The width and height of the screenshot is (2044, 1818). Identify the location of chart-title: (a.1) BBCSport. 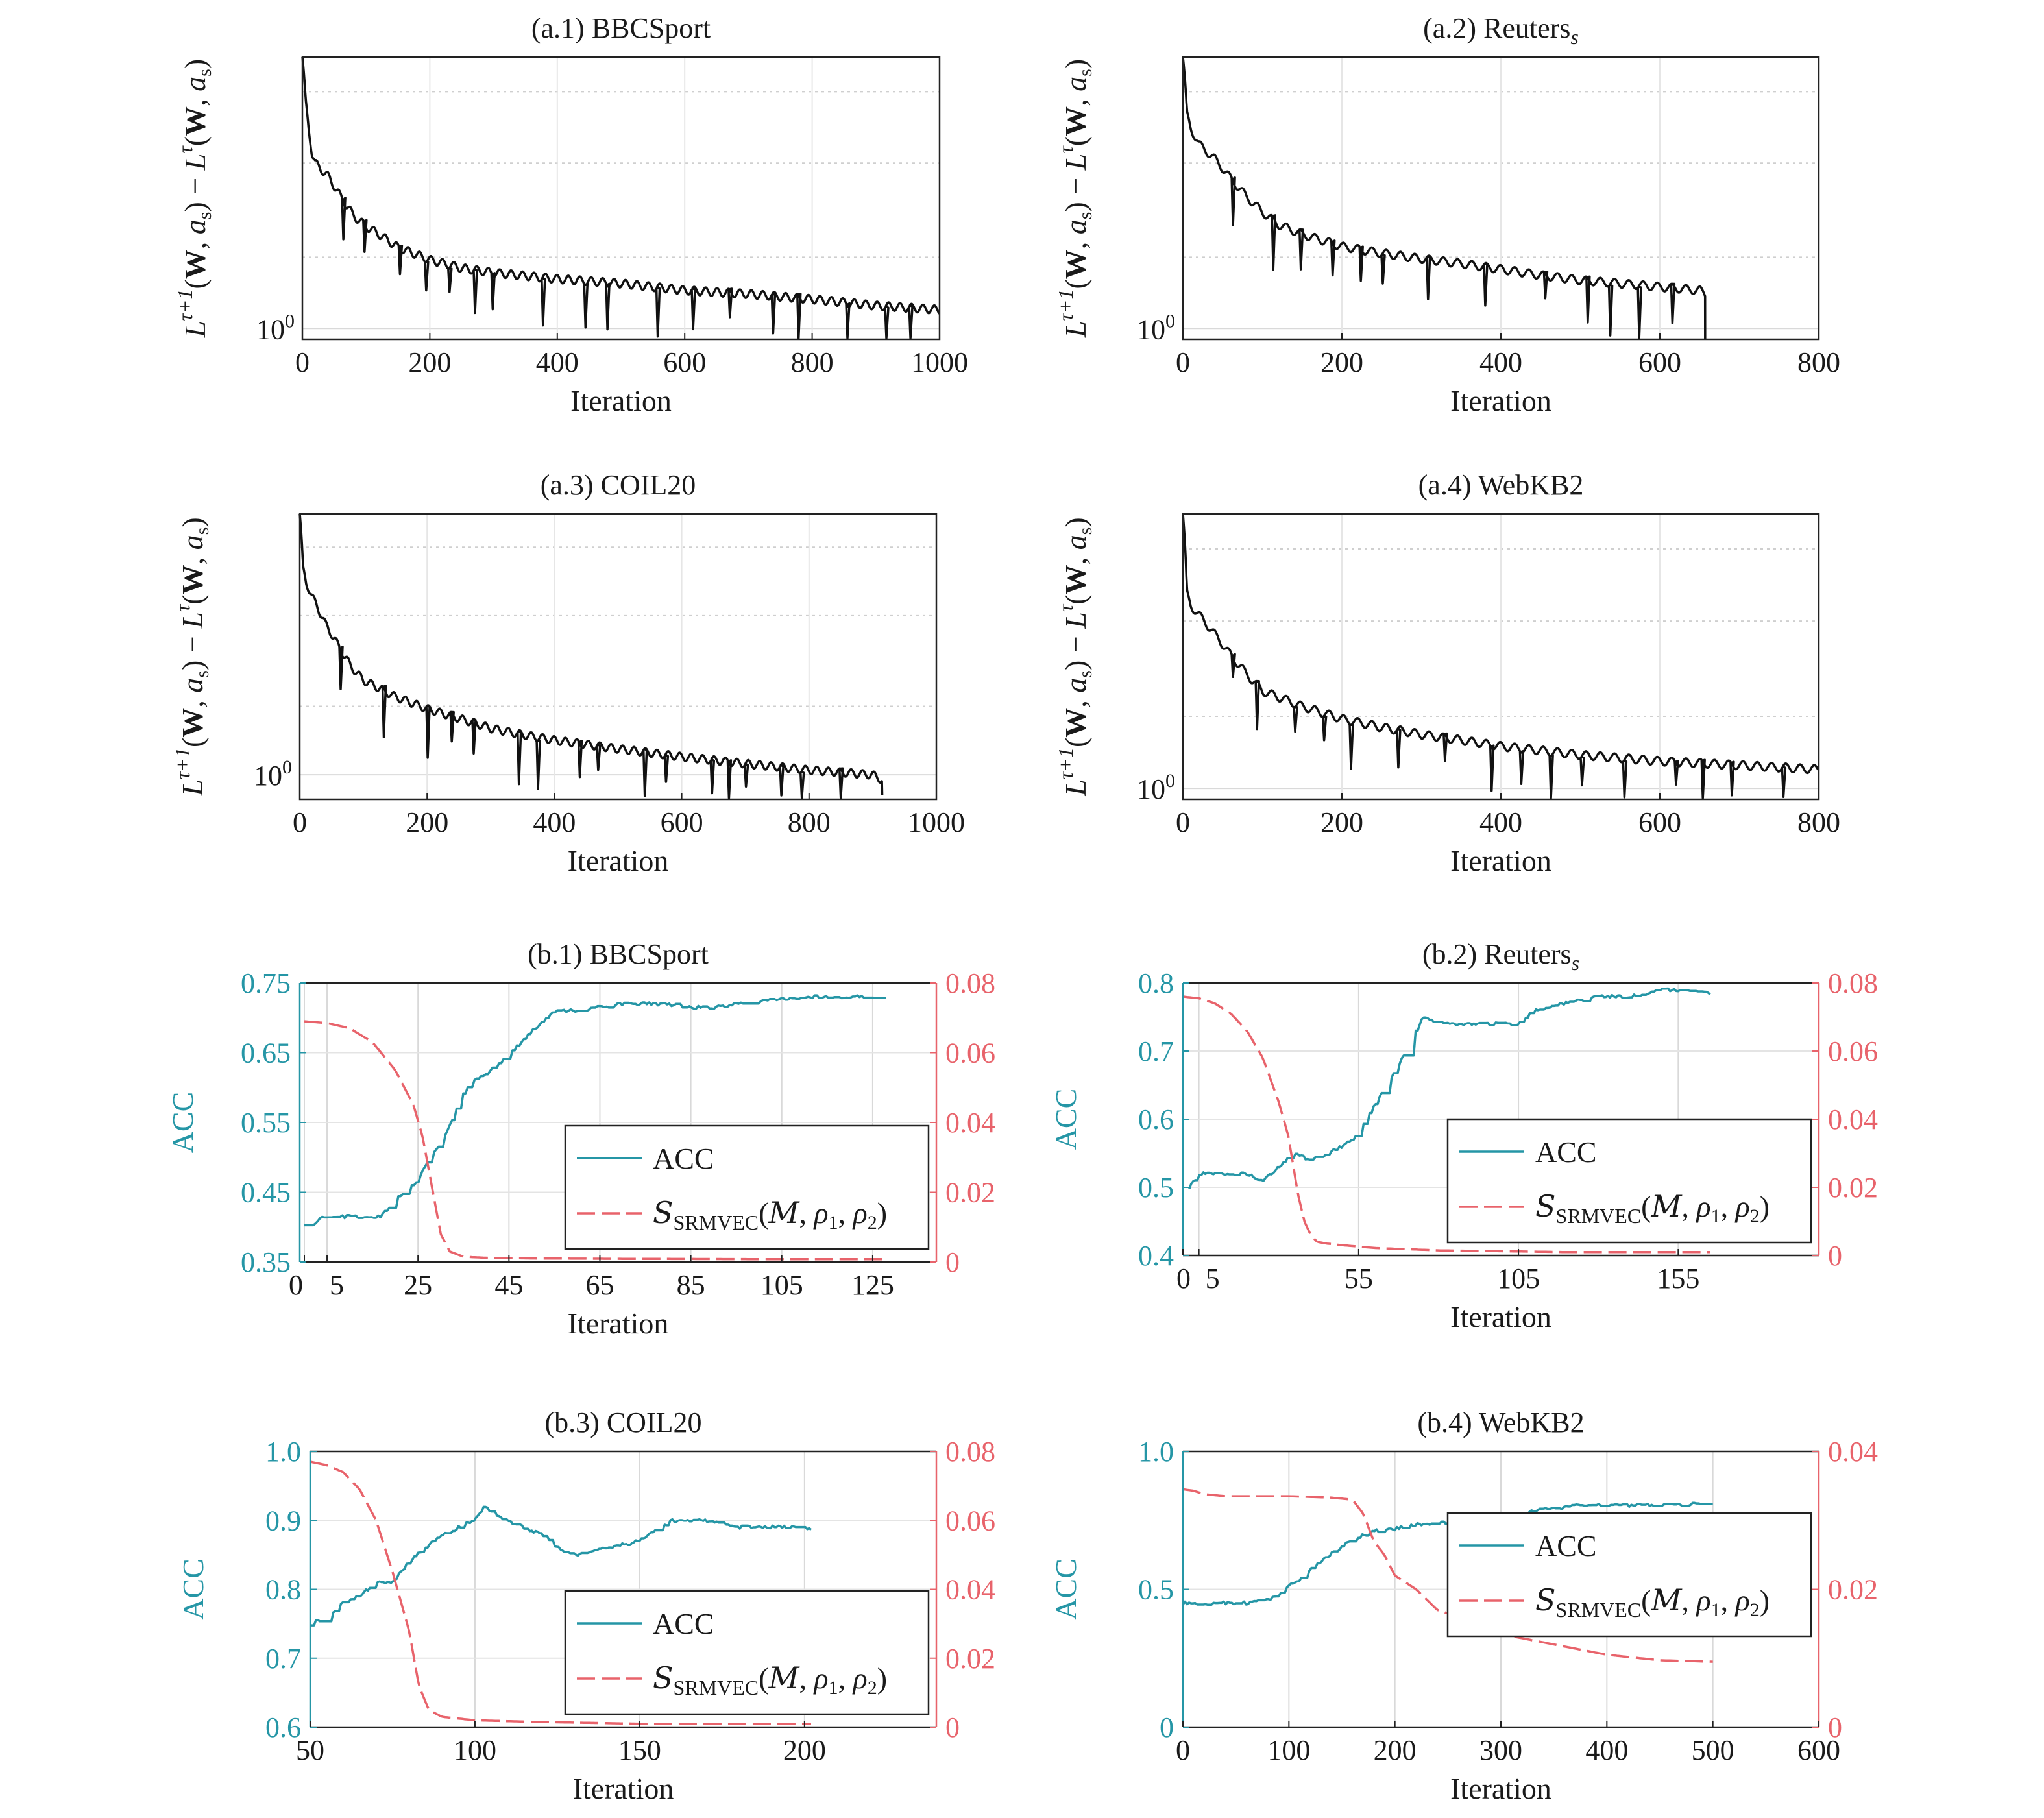
(621, 28).